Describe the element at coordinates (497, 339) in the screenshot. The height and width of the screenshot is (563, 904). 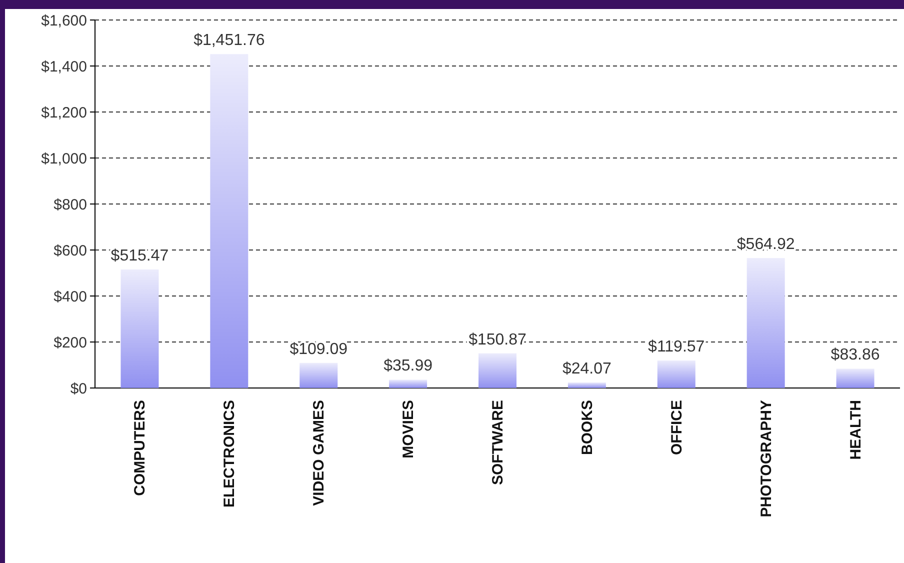
I see `data-label: $150.87` at that location.